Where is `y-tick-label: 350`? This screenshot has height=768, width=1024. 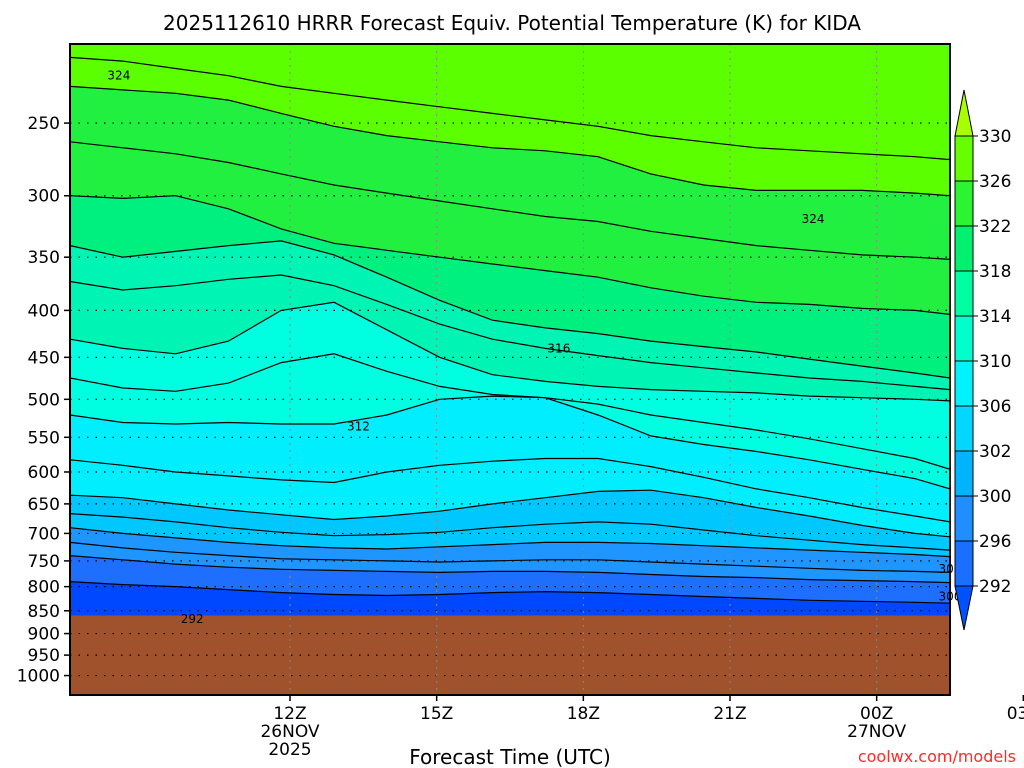 y-tick-label: 350 is located at coordinates (44, 258).